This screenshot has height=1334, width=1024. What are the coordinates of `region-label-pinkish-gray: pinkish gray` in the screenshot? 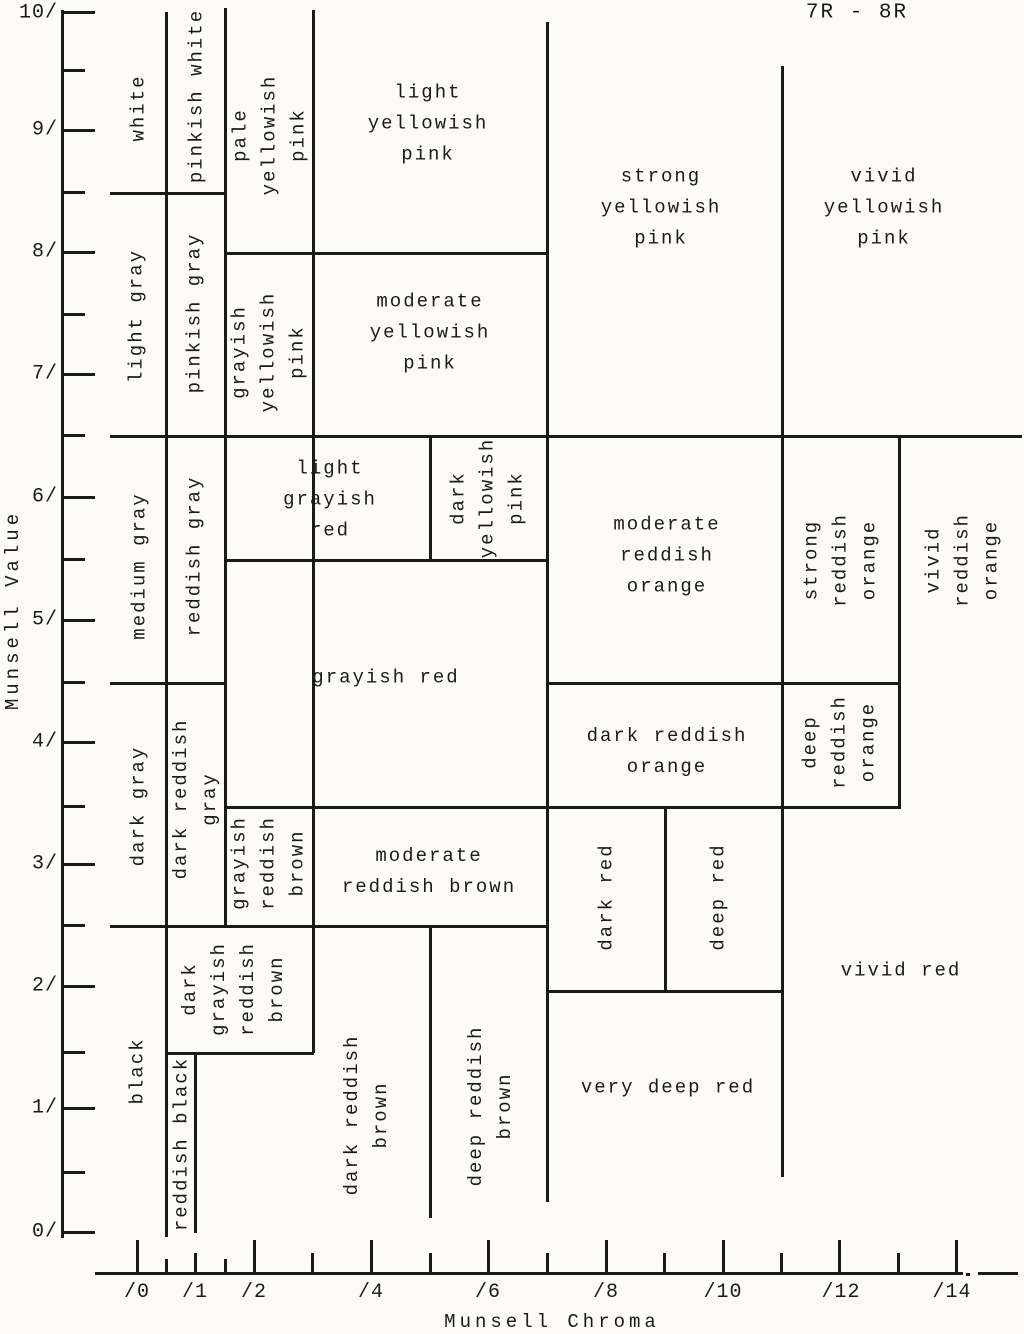 It's located at (195, 313).